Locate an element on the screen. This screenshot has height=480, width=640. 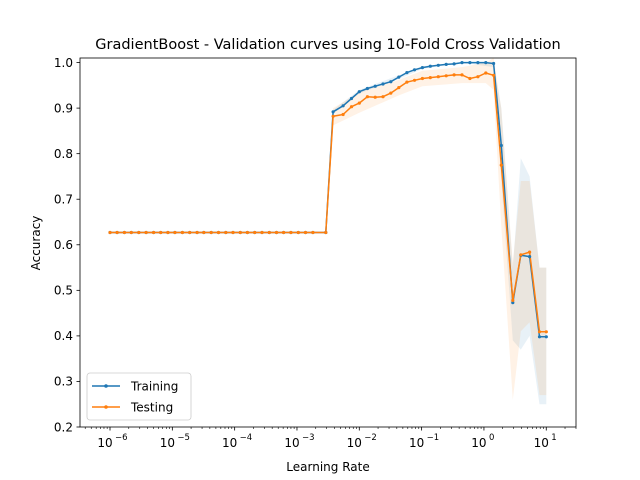
x-tick-exponent: −5 is located at coordinates (183, 438).